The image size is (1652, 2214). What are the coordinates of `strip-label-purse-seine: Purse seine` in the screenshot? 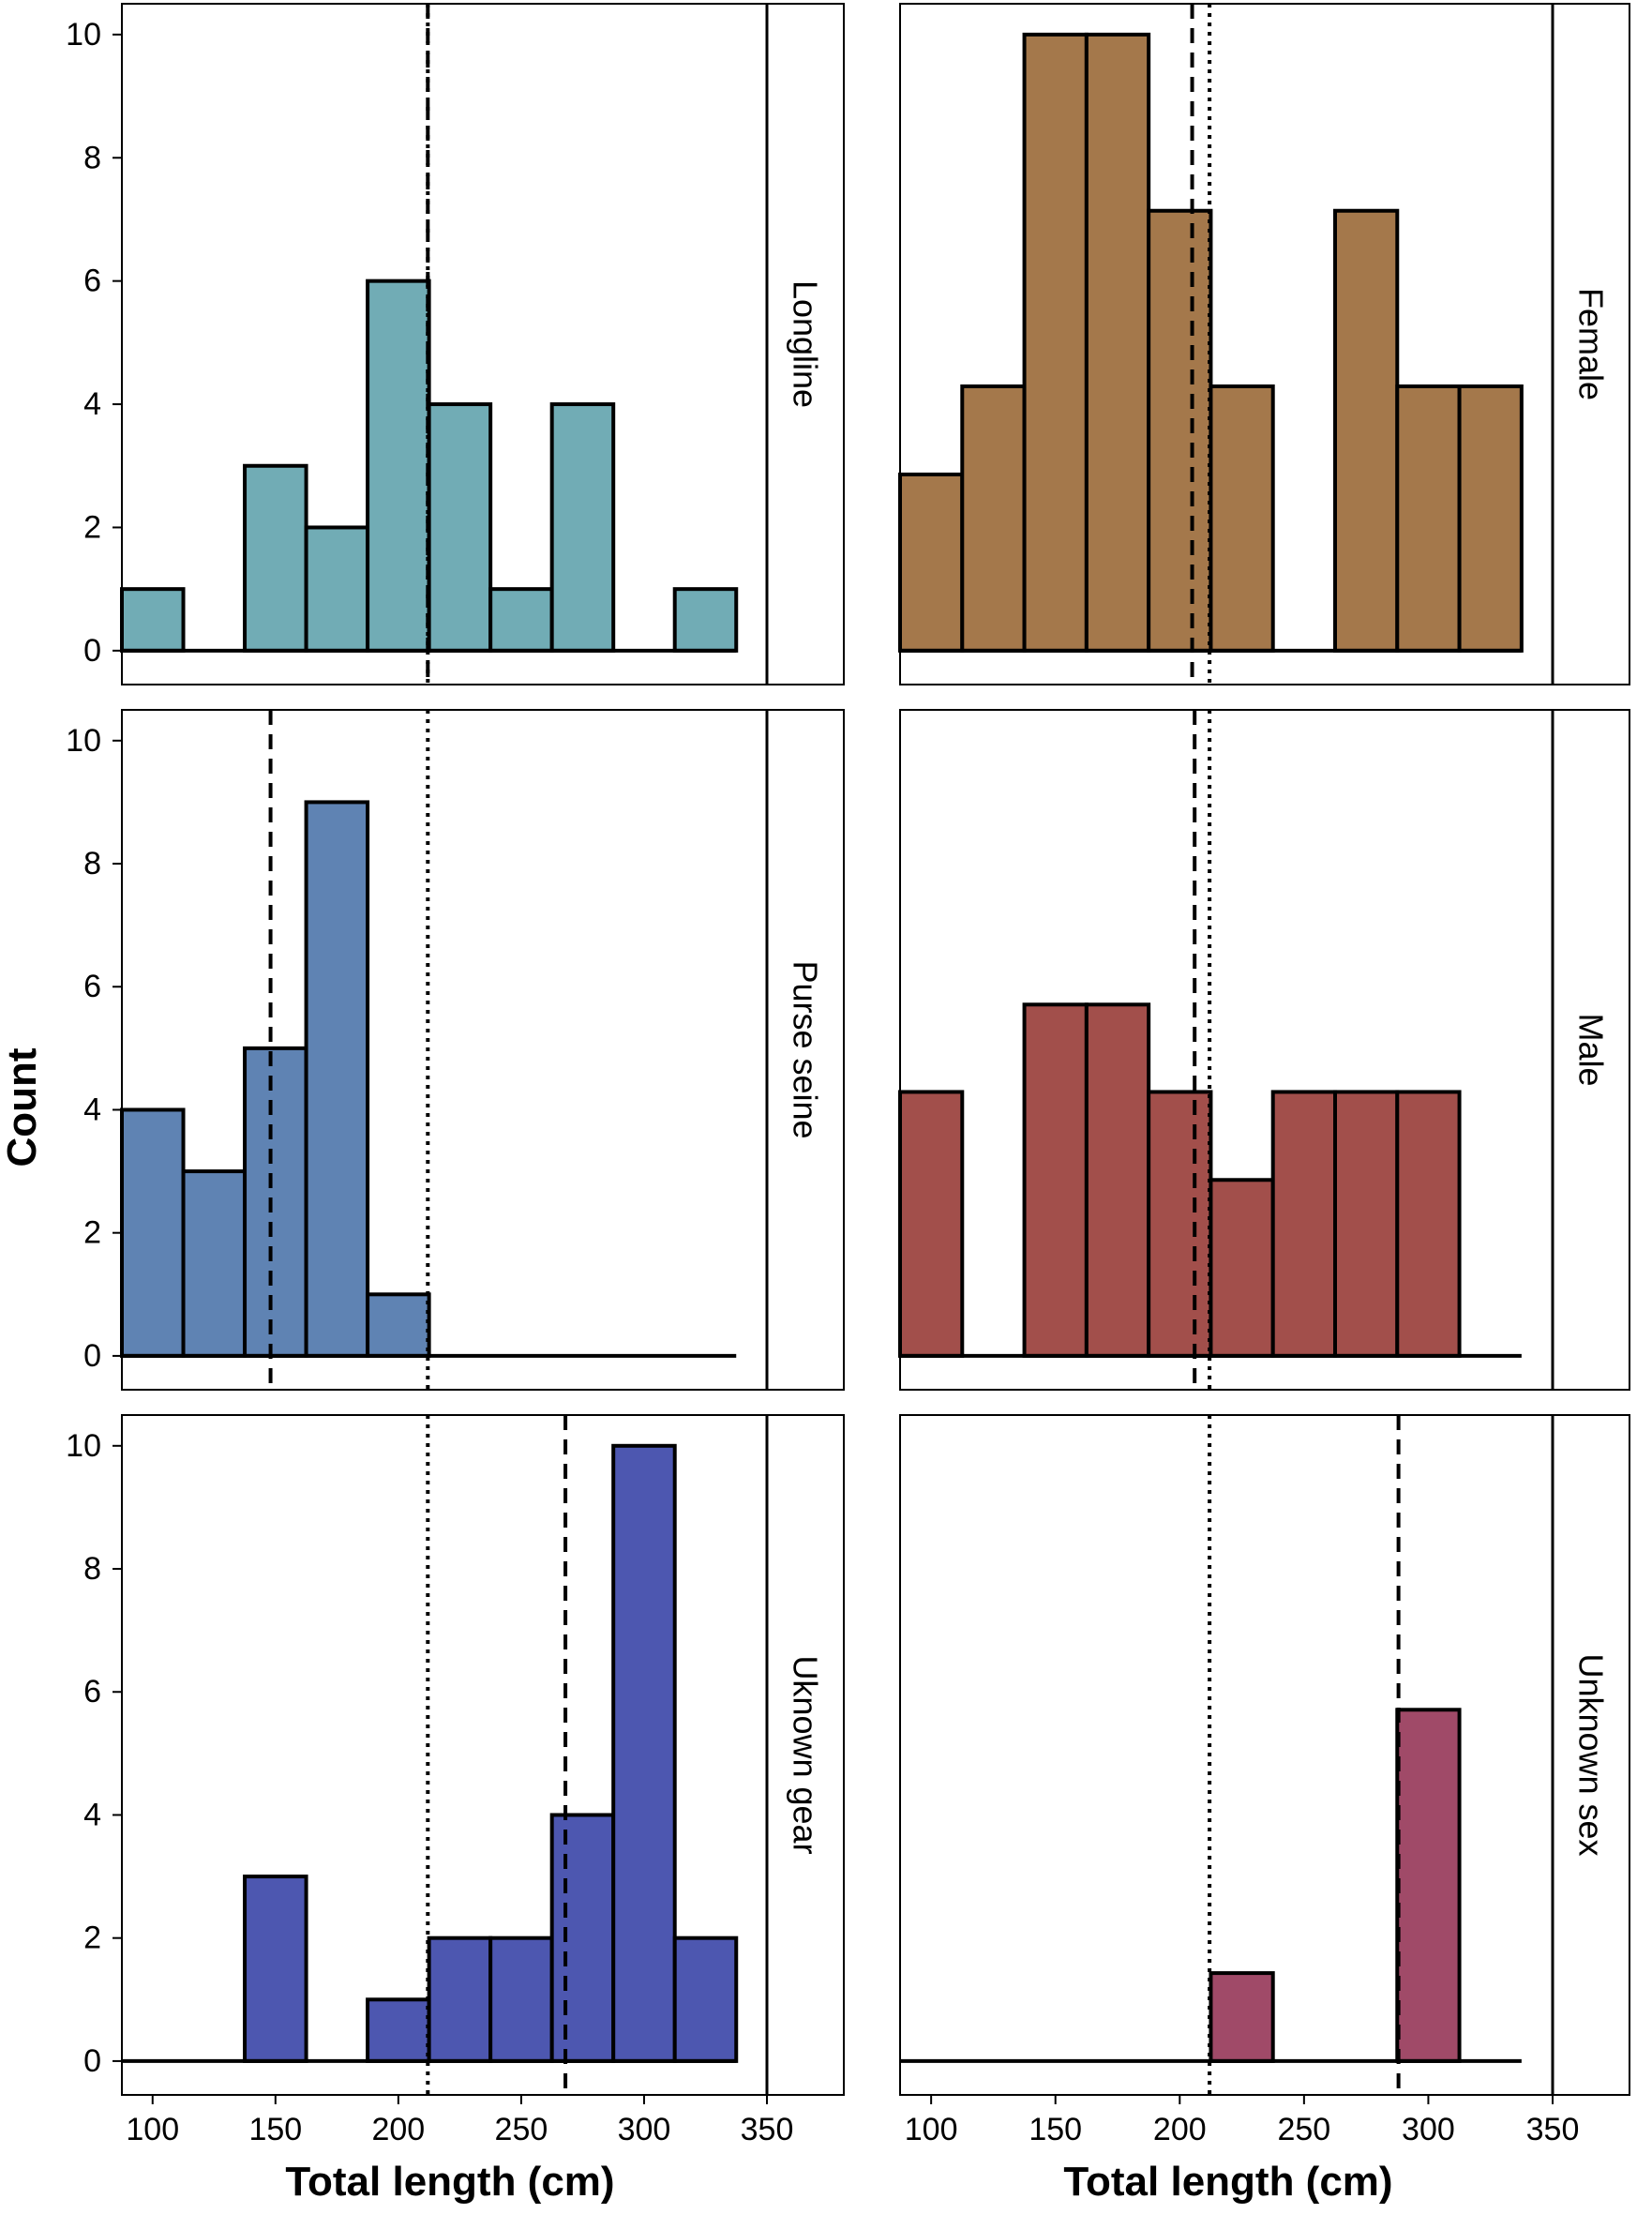 It's located at (806, 1049).